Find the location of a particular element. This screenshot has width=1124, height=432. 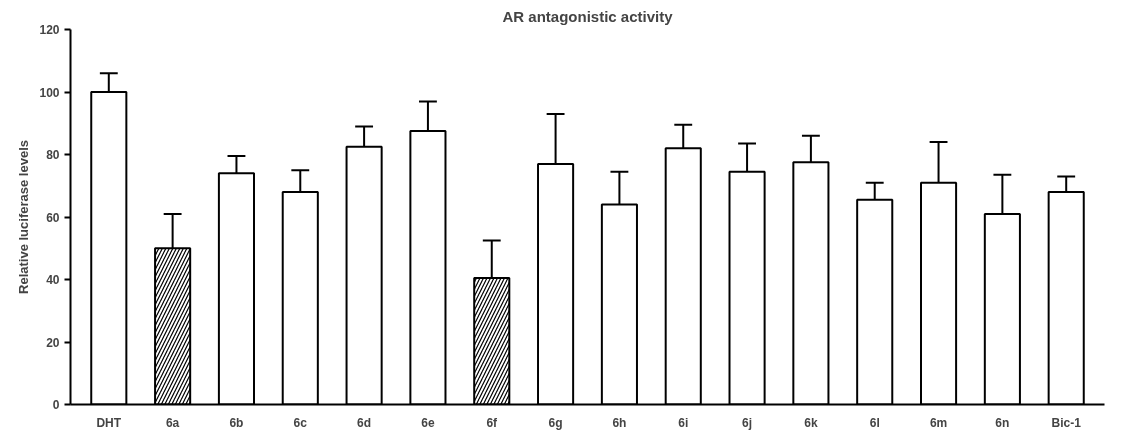

y-tick-label: 0 is located at coordinates (56, 405).